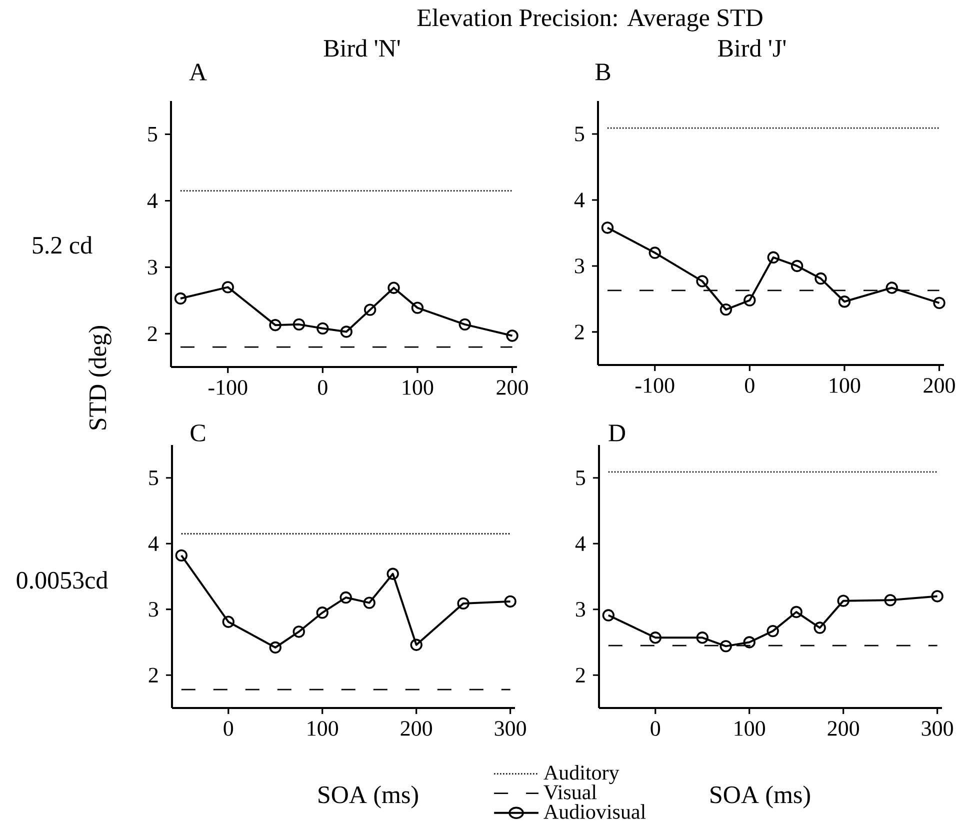  Describe the element at coordinates (617, 433) in the screenshot. I see `text: D` at that location.